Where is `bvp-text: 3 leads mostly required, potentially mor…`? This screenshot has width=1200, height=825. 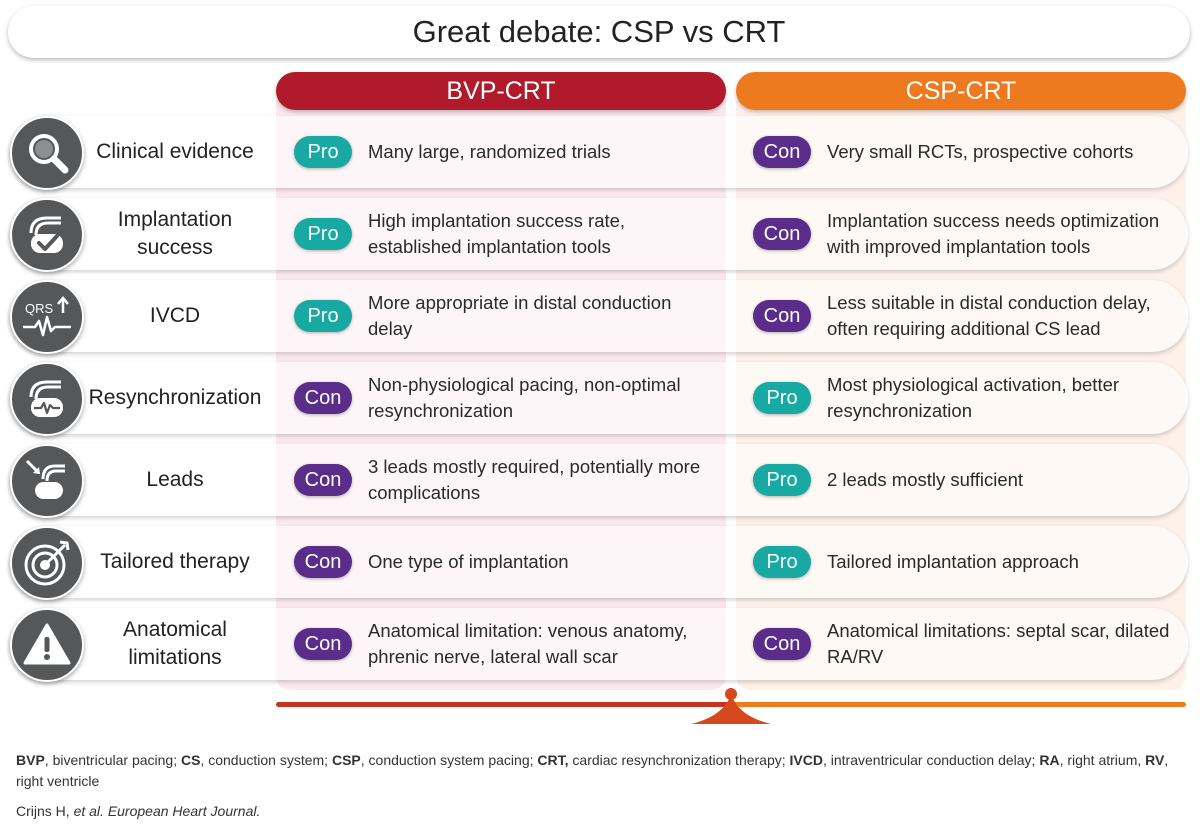 bvp-text: 3 leads mostly required, potentially mor… is located at coordinates (534, 479).